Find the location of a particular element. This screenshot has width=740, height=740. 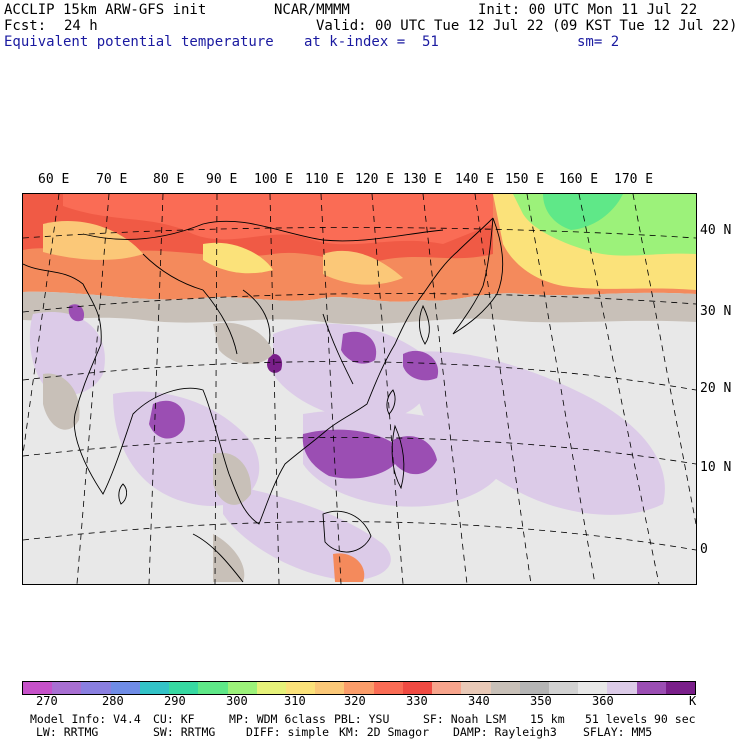

footer-sf: SF: Noah LSM is located at coordinates (465, 719).